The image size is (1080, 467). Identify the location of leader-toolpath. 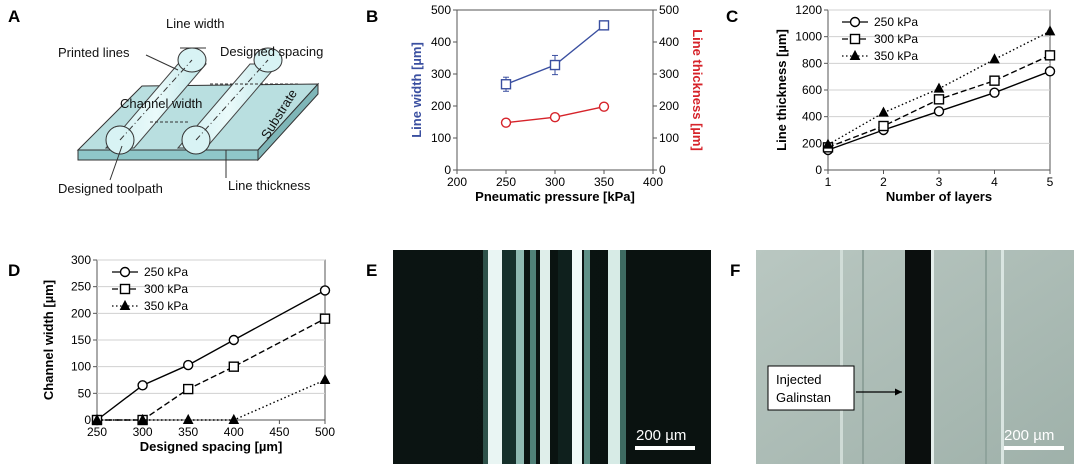
(116, 163).